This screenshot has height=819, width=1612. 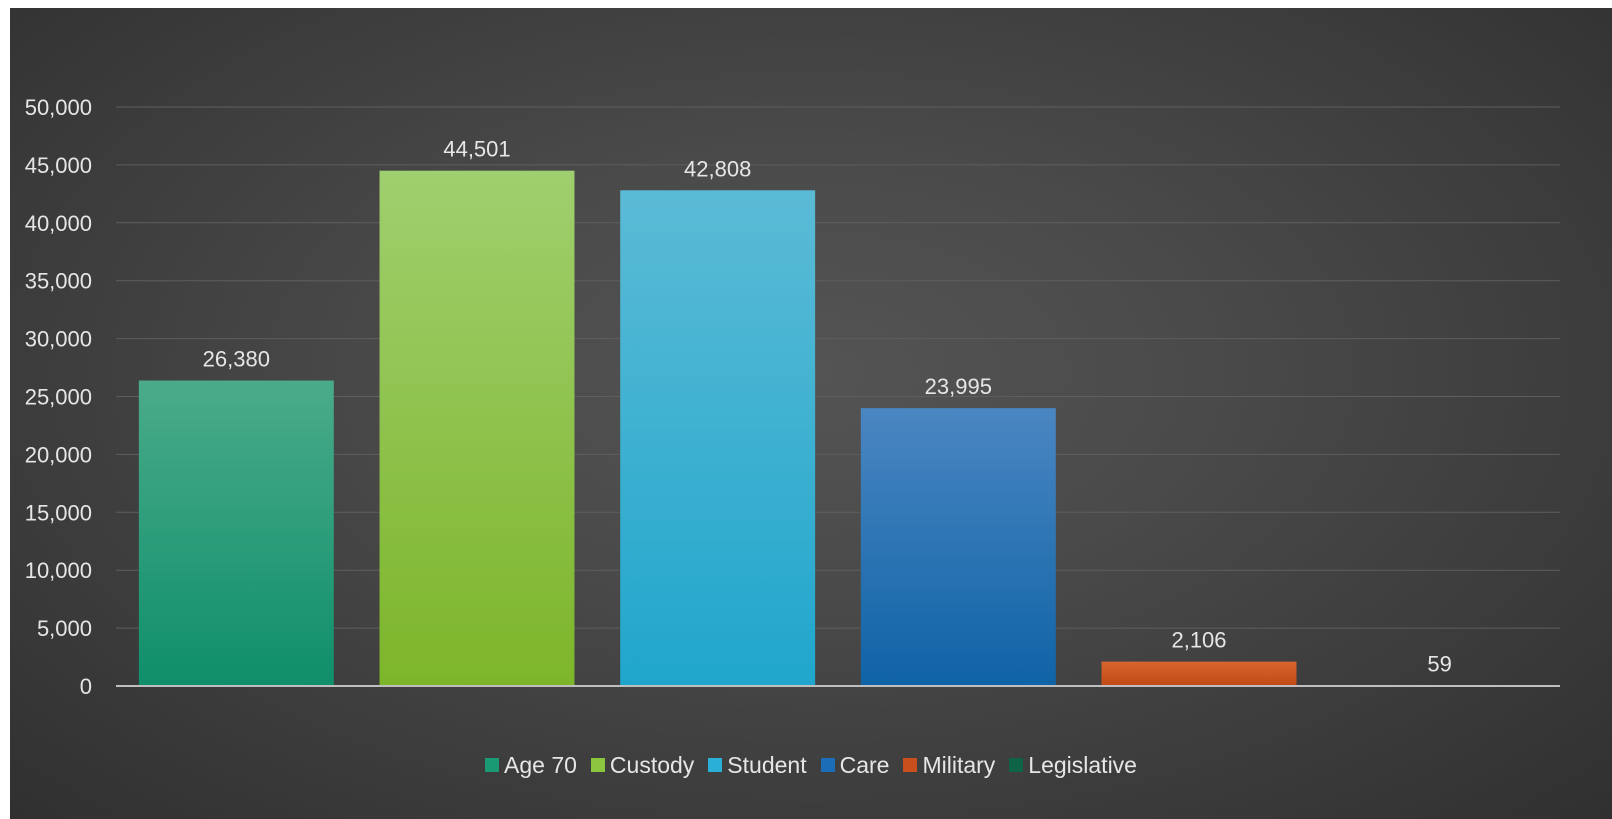 What do you see at coordinates (58, 165) in the screenshot?
I see `y-tick-label: 45,000` at bounding box center [58, 165].